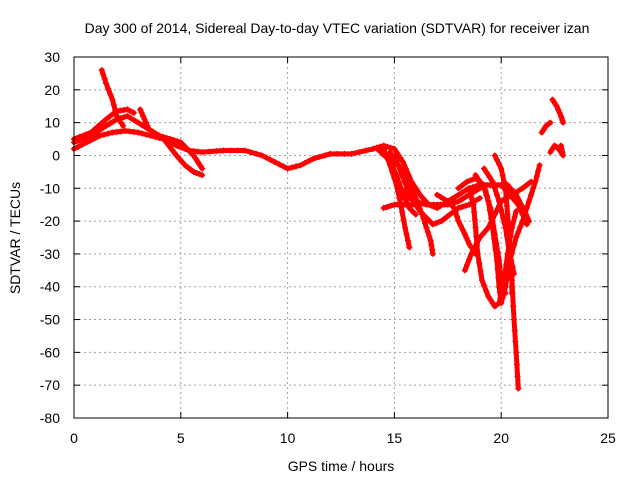  I want to click on x-tick-label: 10, so click(288, 438).